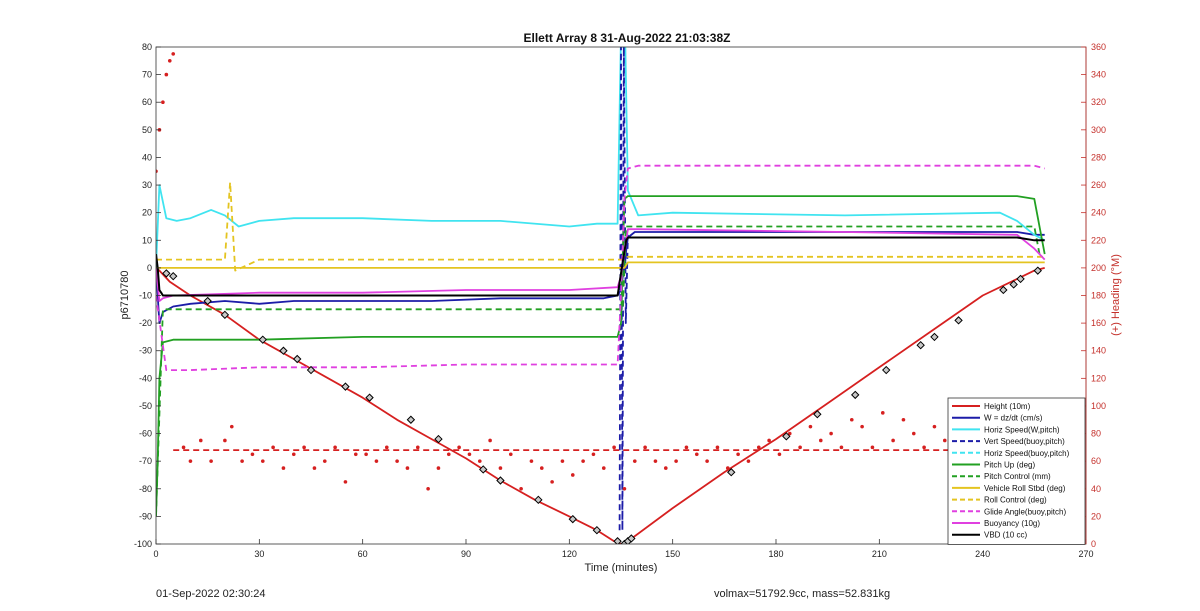 The image size is (1200, 611). What do you see at coordinates (1025, 488) in the screenshot?
I see `legend-label: Vehicle Roll Stbd (deg)` at bounding box center [1025, 488].